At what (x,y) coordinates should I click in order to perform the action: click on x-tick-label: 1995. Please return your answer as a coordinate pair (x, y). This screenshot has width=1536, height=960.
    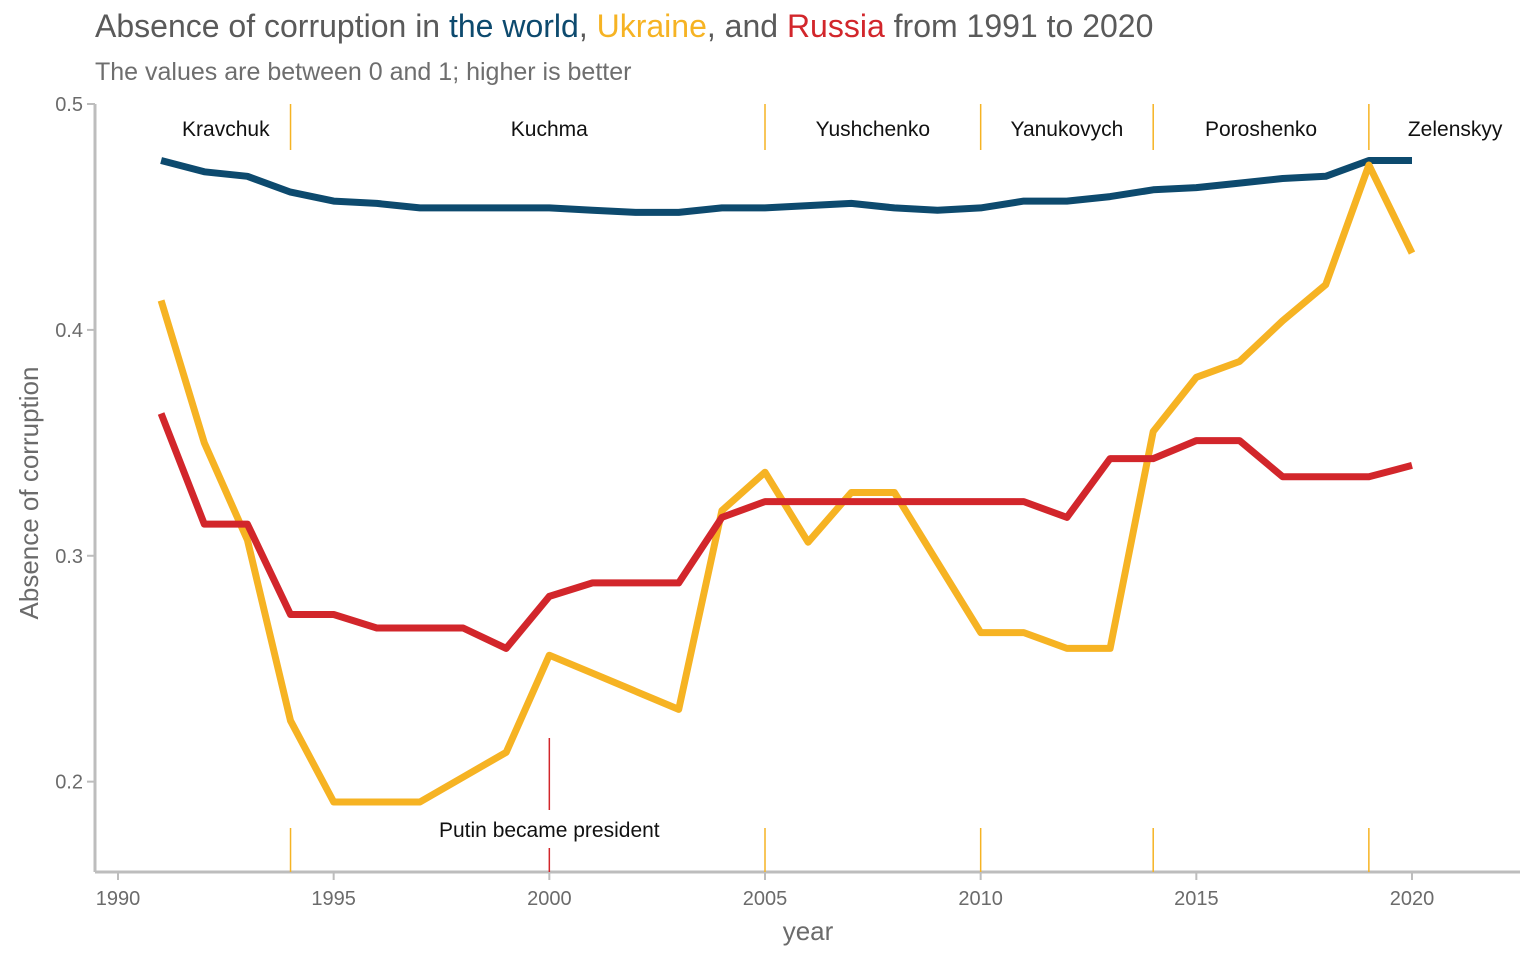
    Looking at the image, I should click on (333, 899).